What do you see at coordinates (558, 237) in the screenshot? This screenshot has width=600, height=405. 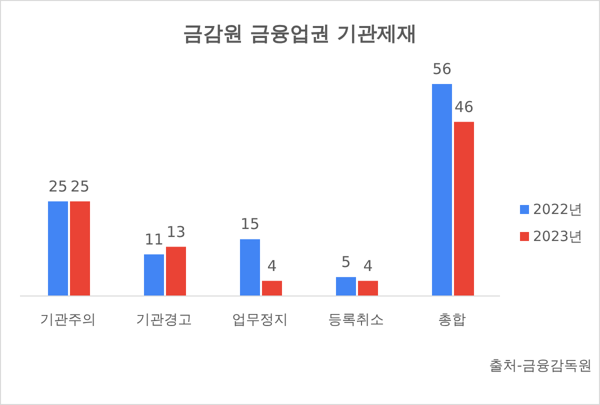 I see `legend-label: 2023년` at bounding box center [558, 237].